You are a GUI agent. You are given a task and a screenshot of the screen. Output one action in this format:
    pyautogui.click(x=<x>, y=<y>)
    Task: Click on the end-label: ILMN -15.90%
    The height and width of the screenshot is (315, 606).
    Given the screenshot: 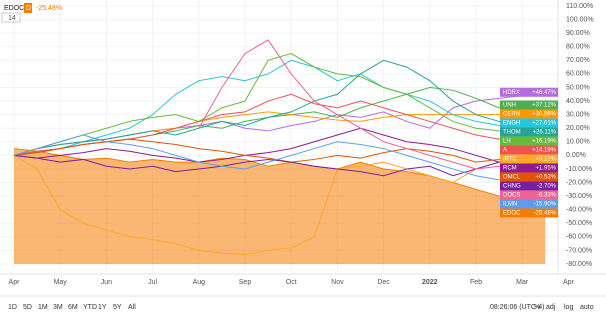 What is the action you would take?
    pyautogui.click(x=529, y=204)
    